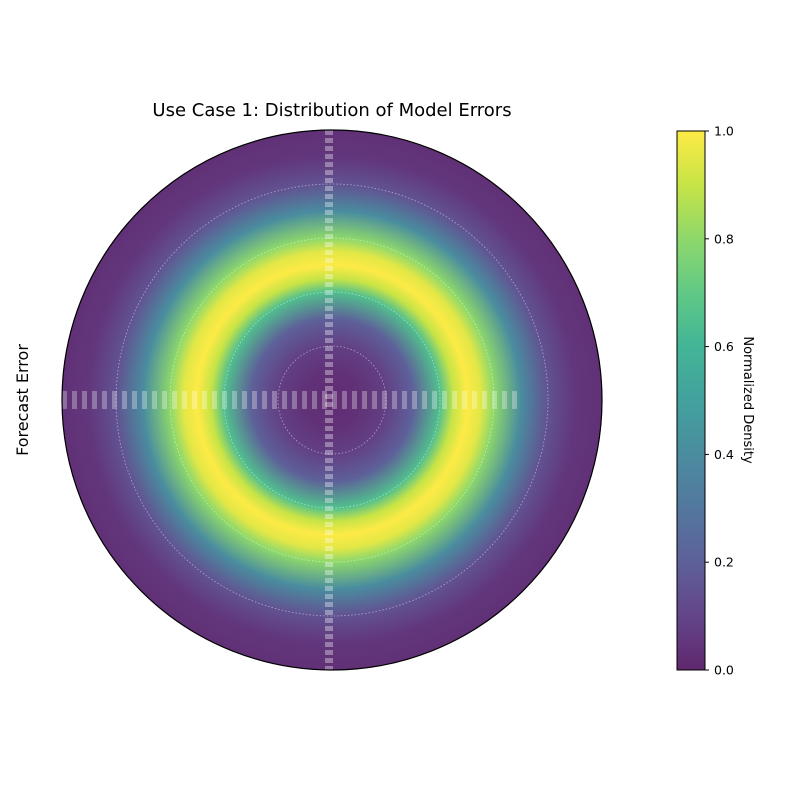  I want to click on colorbar-ticks: 0.0 0.2 0.4 0.6 0.8 1.0, so click(719, 401).